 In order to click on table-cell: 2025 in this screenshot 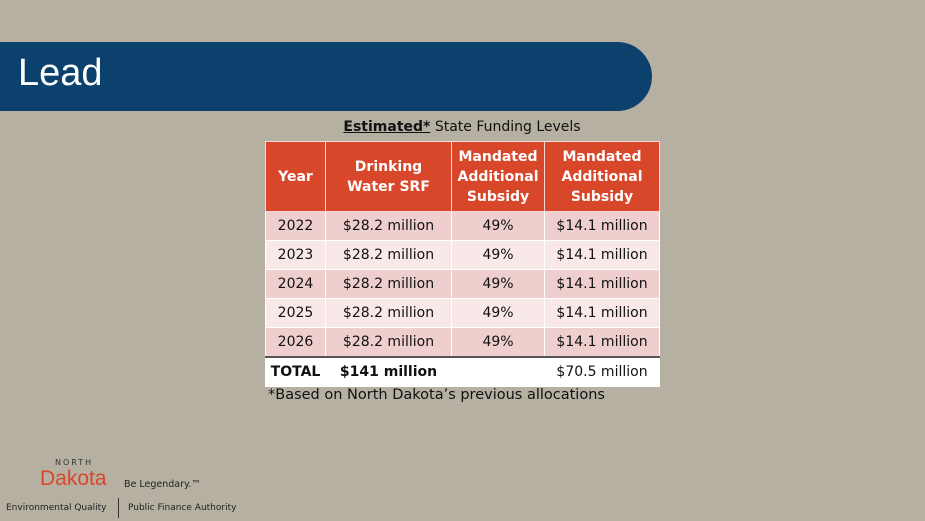, I will do `click(295, 313)`.